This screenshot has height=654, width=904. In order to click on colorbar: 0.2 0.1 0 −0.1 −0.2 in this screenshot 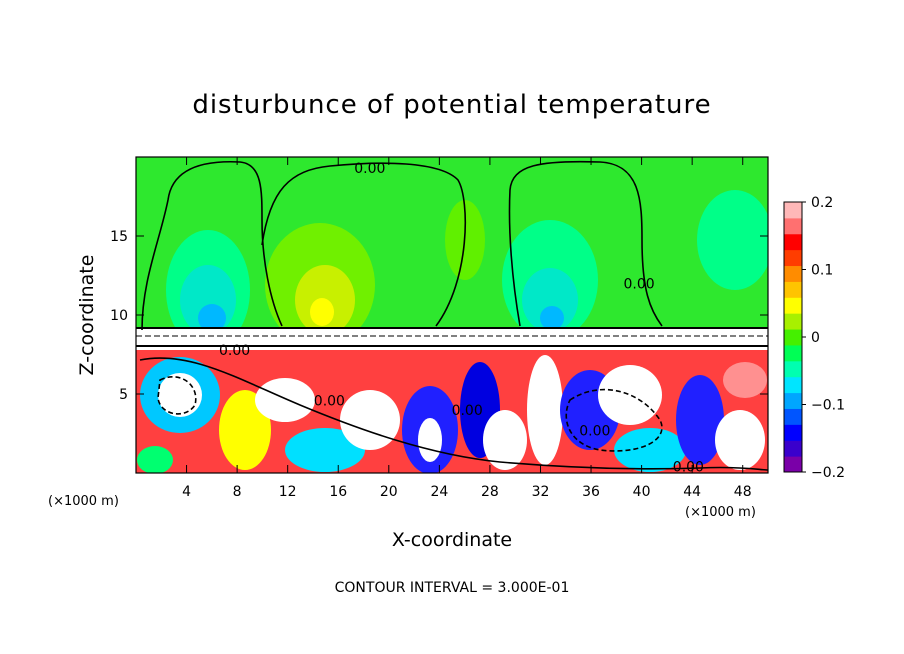, I will do `click(814, 338)`.